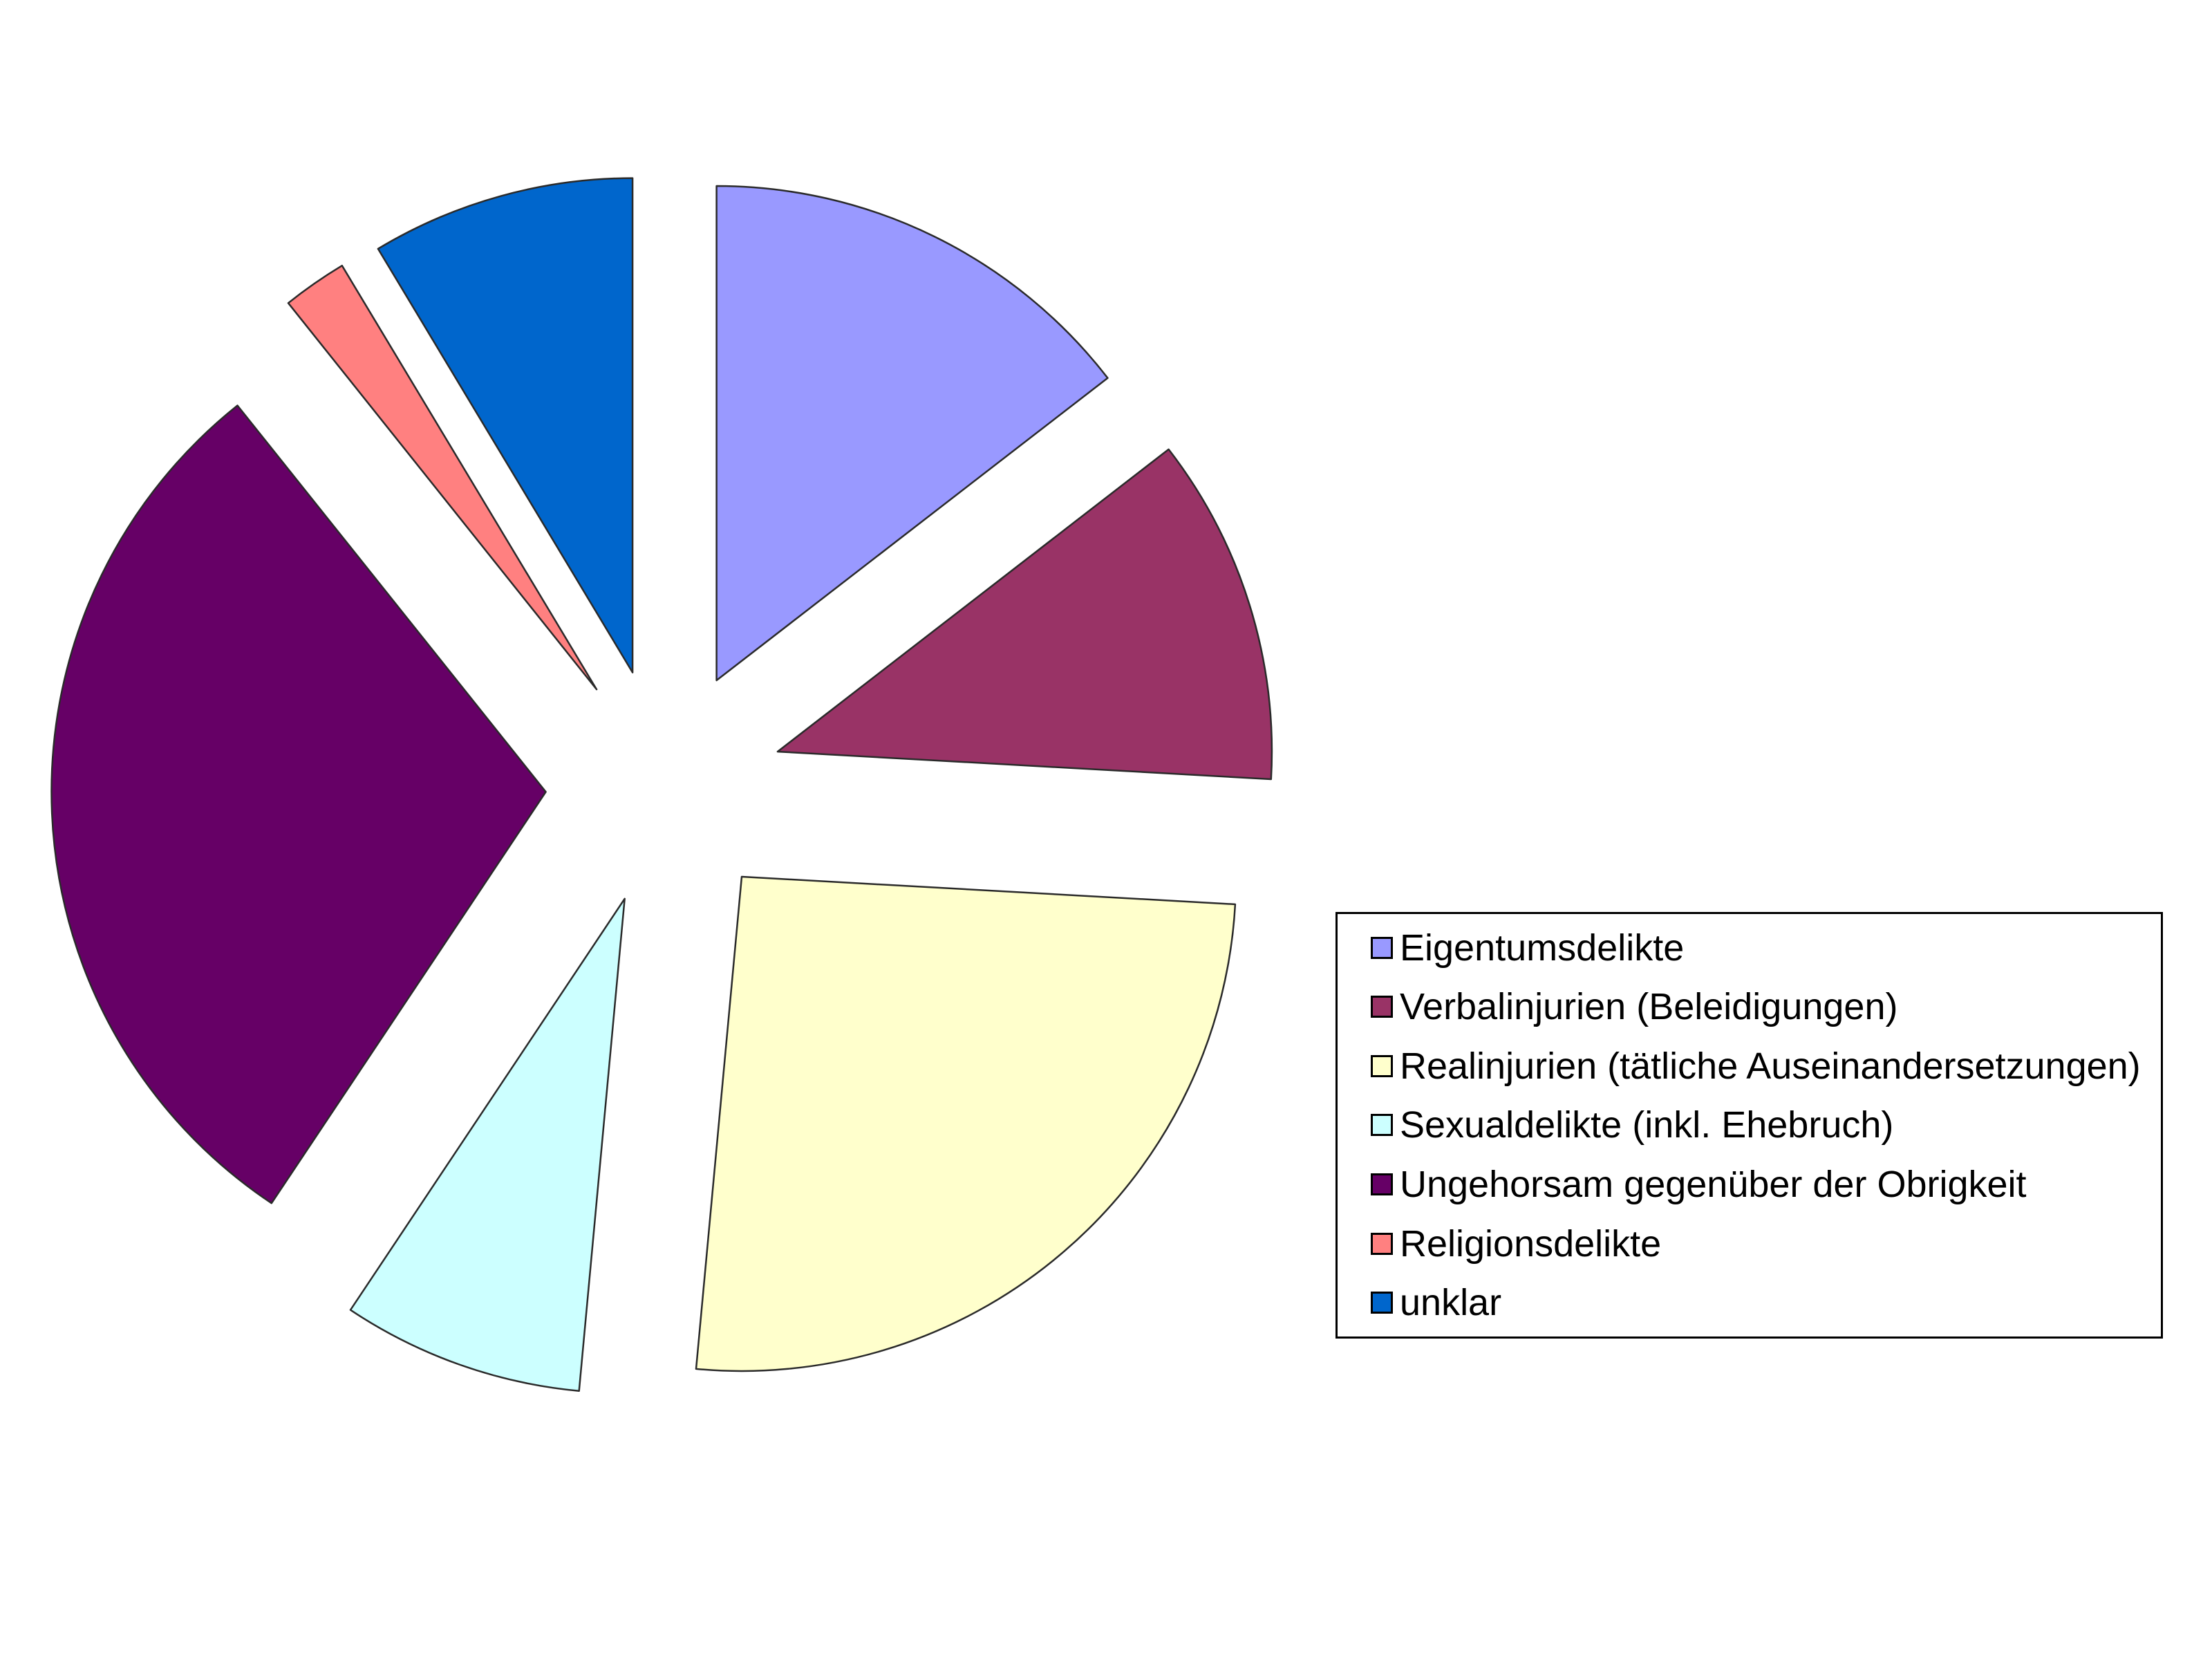 This screenshot has width=2212, height=1658. I want to click on legend-label: Eigentumsdelikte, so click(1543, 947).